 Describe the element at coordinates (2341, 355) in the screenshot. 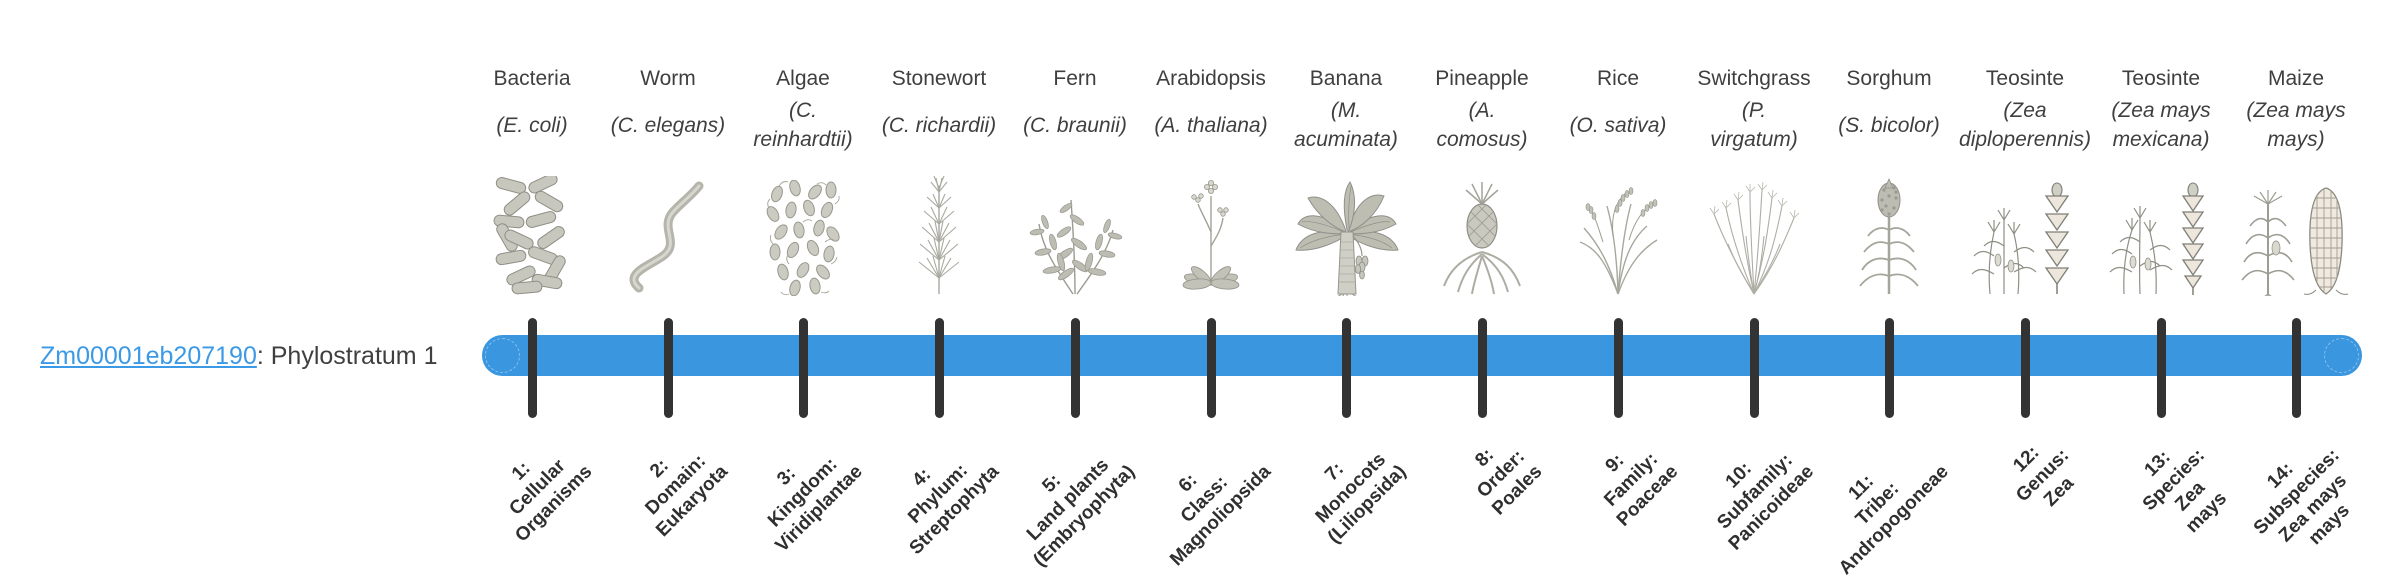

I see `bar-right-cap` at that location.